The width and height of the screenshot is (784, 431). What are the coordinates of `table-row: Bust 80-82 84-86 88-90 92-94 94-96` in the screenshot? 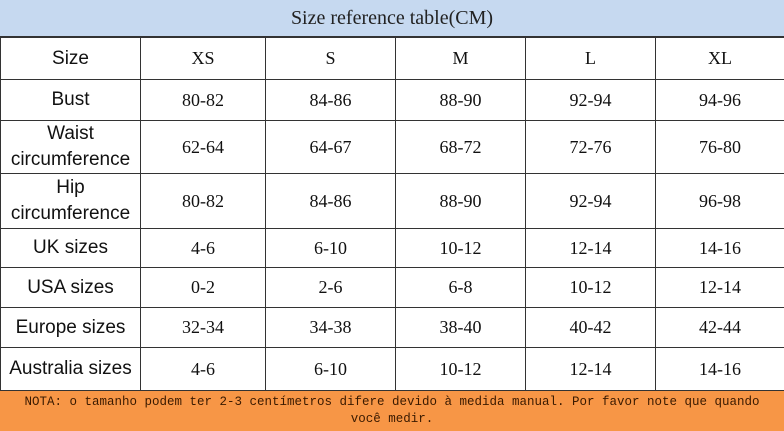 It's located at (392, 100).